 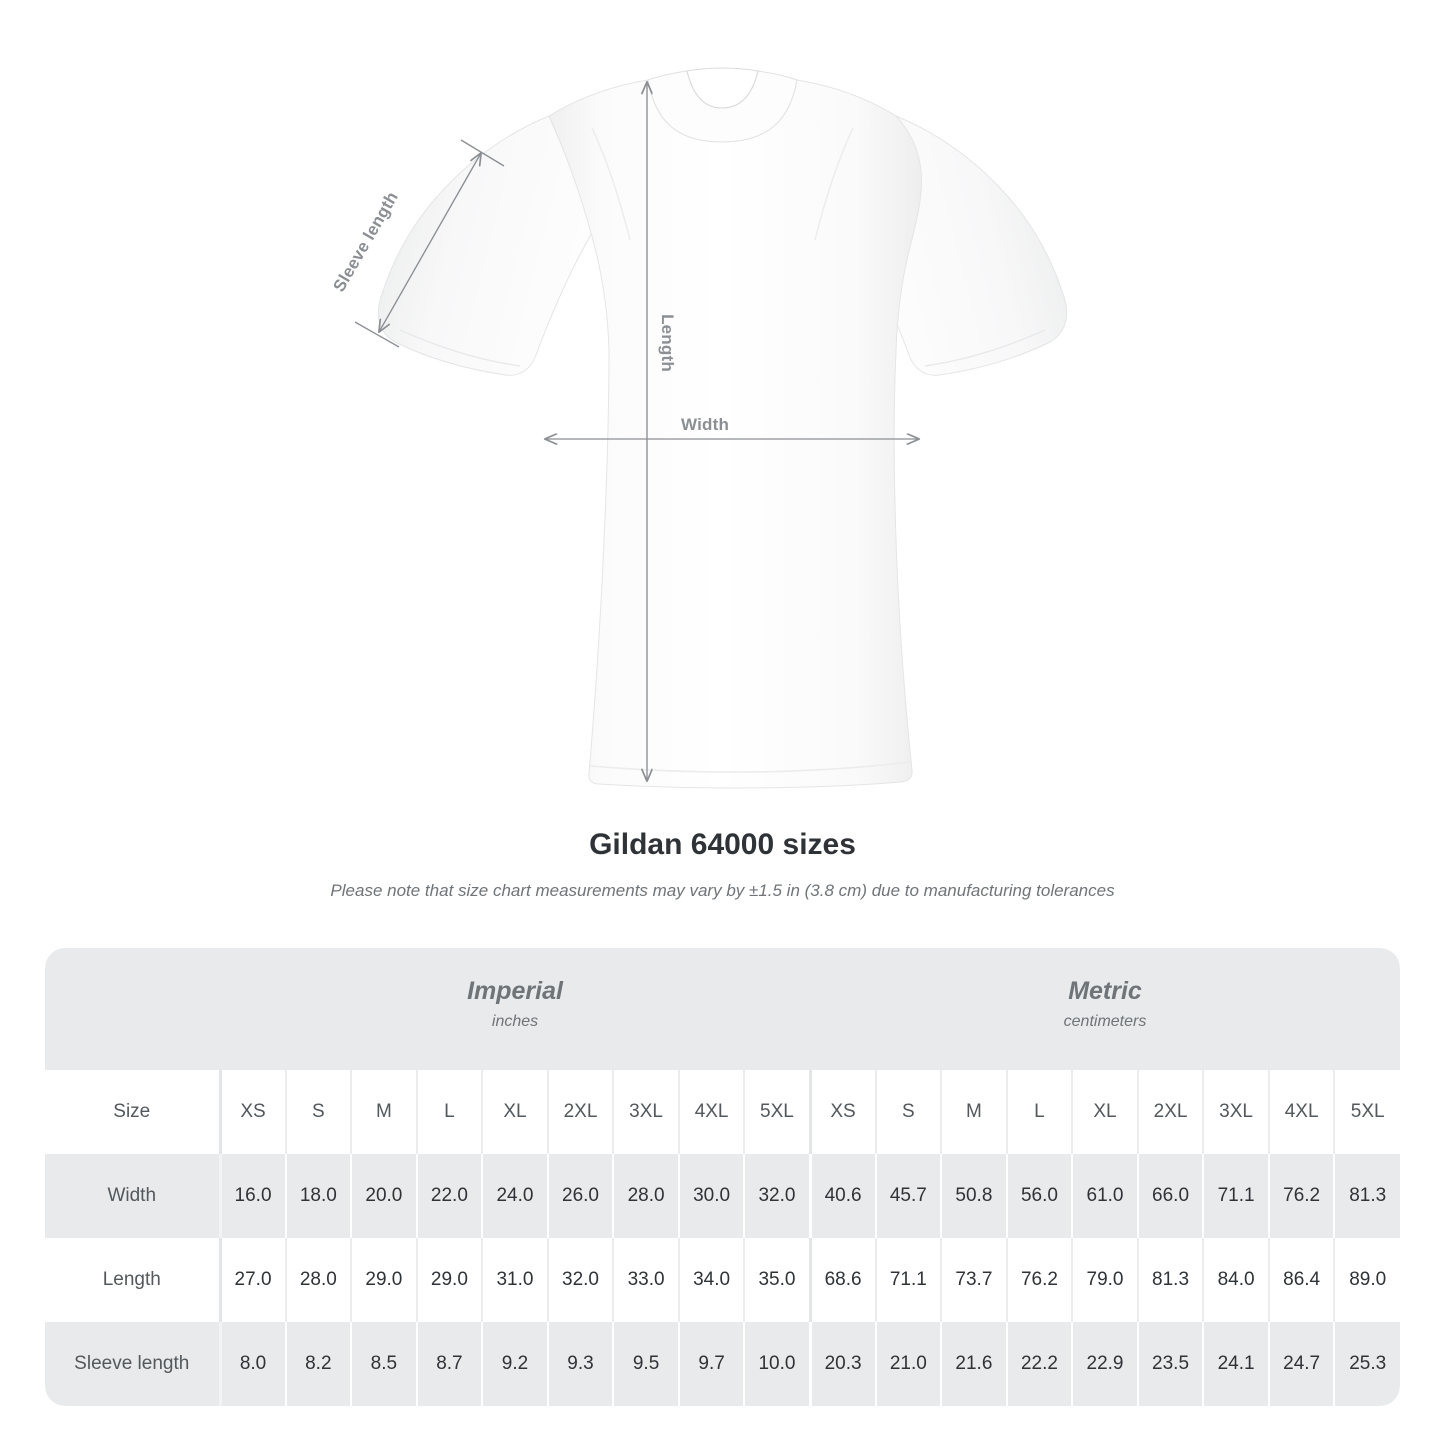 I want to click on cell-value: 56.0, so click(x=1039, y=1196).